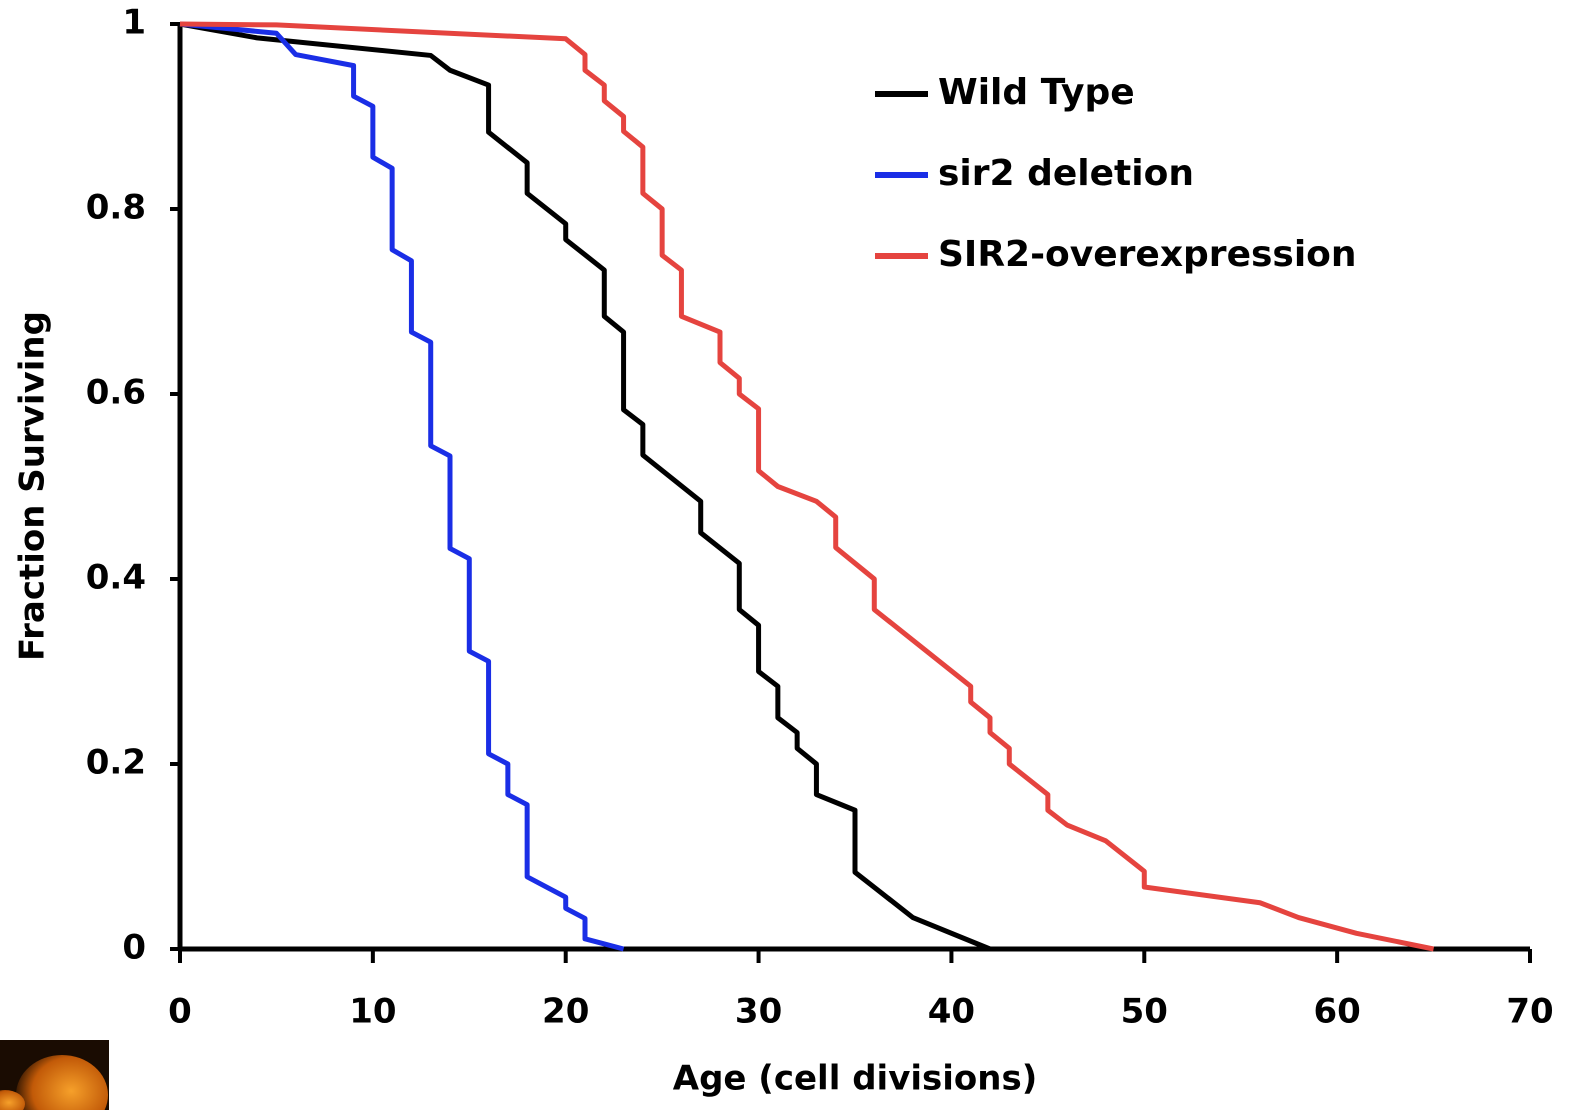  I want to click on y-tick-label: 0.8, so click(116, 208).